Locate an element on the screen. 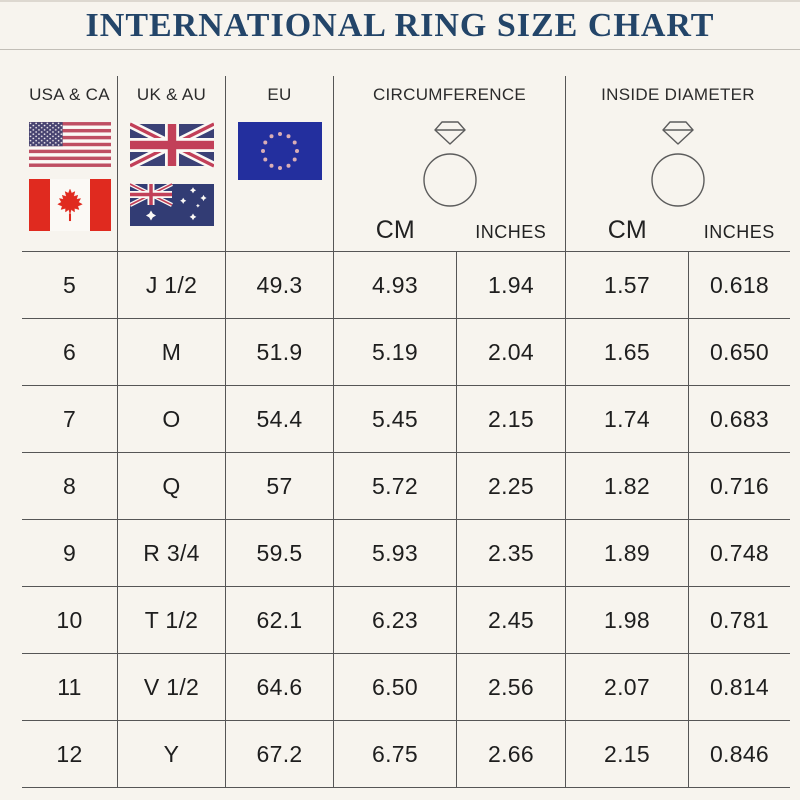 This screenshot has height=800, width=800. table-cell: 1.98 is located at coordinates (626, 620).